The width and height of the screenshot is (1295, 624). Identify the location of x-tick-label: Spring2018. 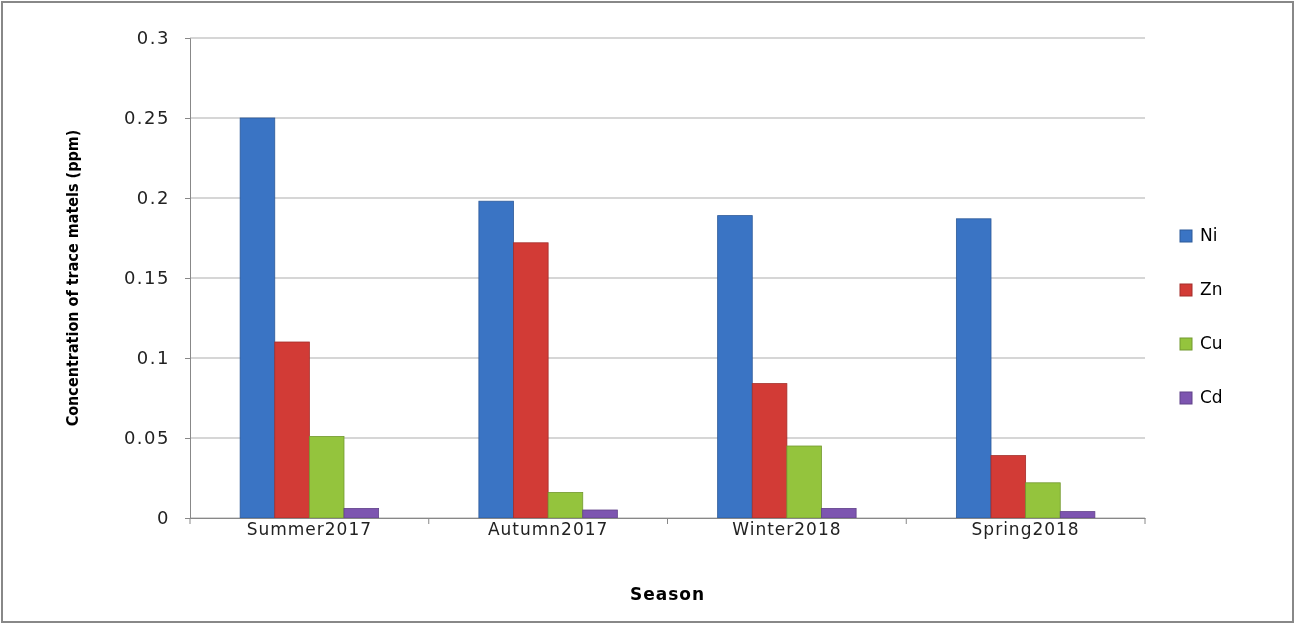
(1025, 529).